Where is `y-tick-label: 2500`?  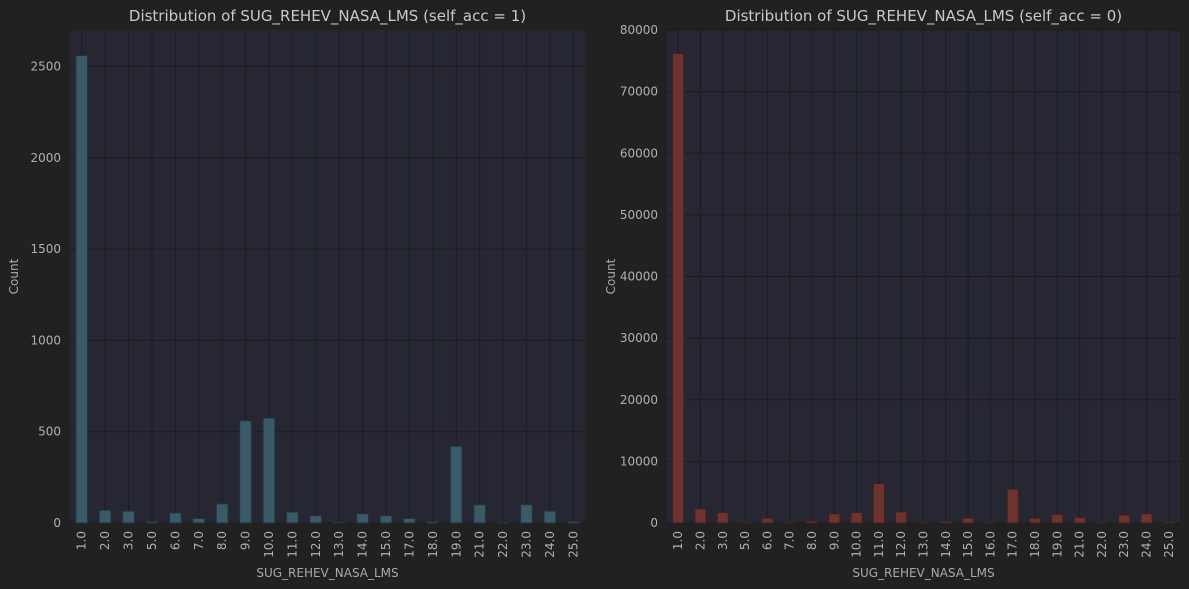 y-tick-label: 2500 is located at coordinates (45, 67).